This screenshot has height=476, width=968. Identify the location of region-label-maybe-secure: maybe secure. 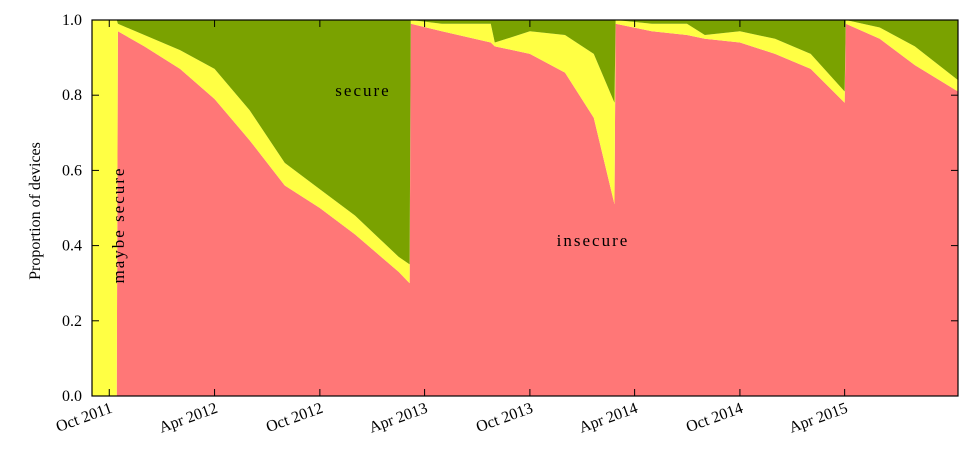
(118, 225).